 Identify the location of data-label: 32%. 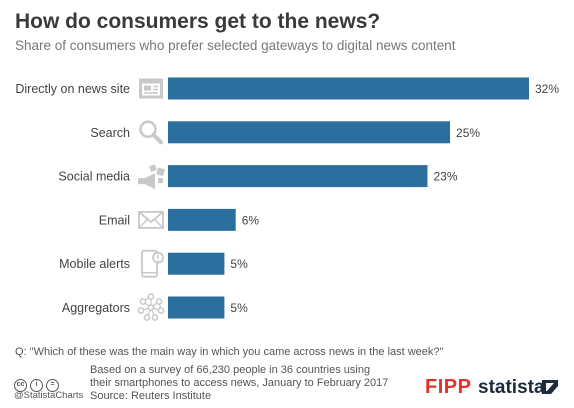
(547, 89).